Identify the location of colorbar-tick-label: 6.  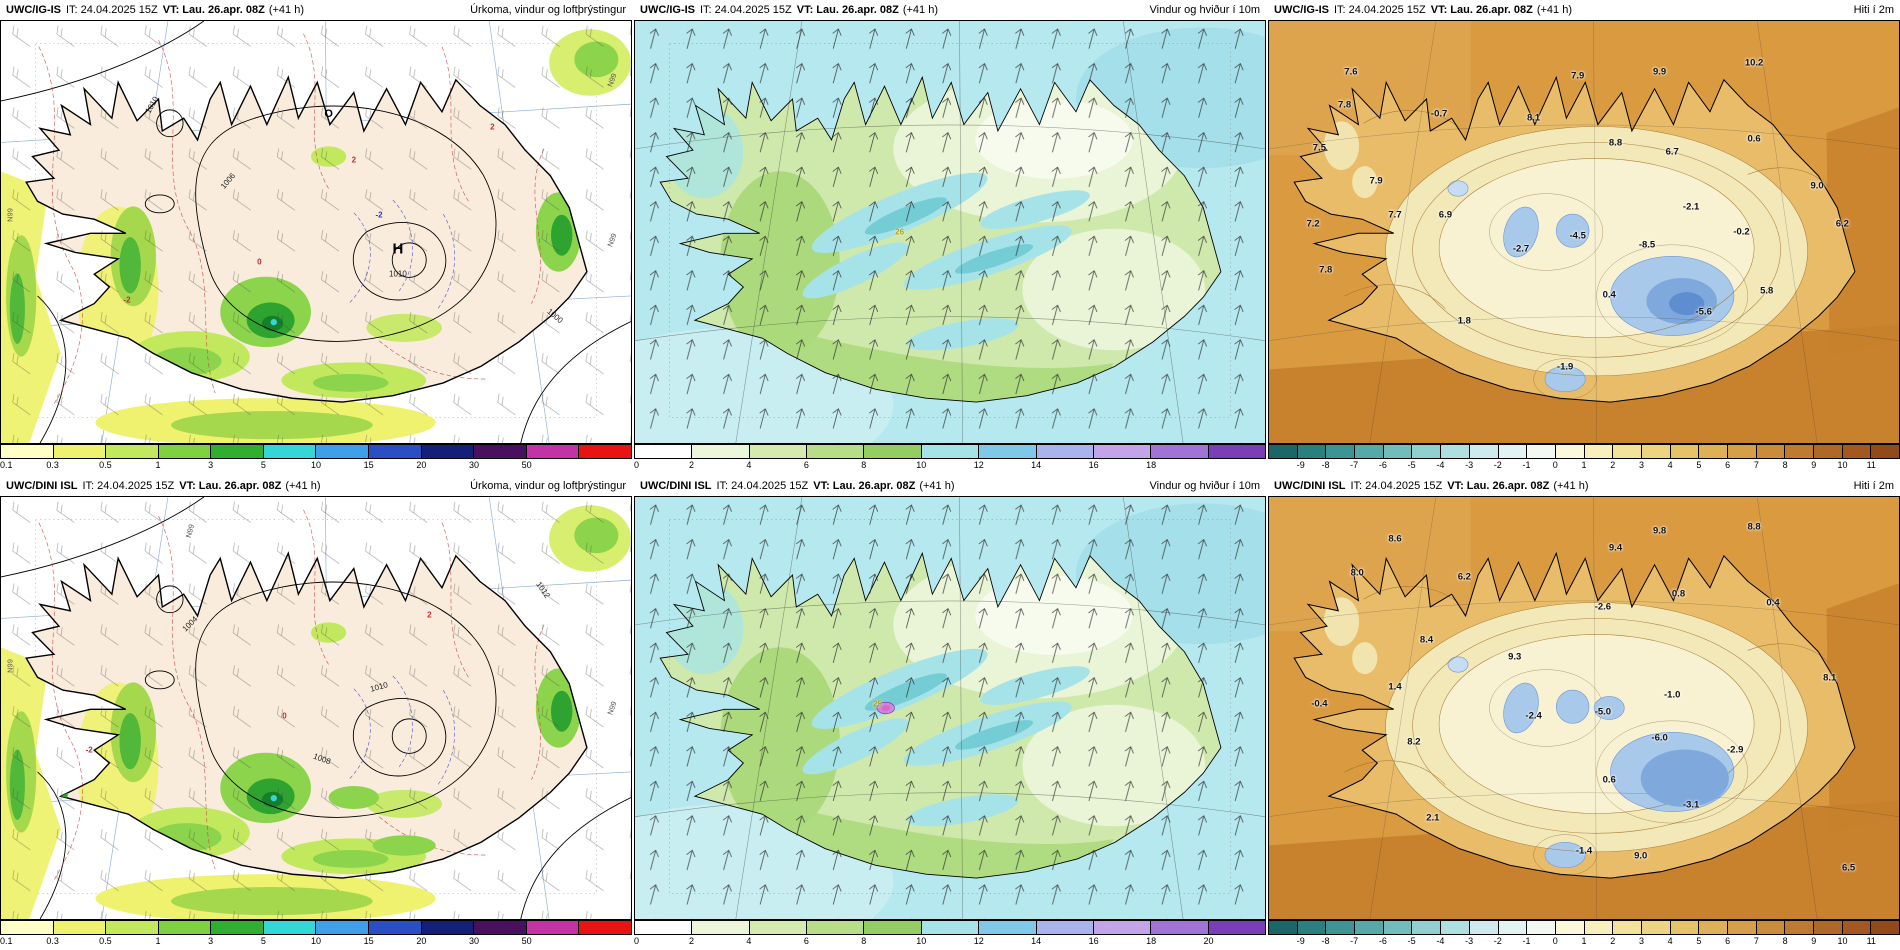
(1728, 941).